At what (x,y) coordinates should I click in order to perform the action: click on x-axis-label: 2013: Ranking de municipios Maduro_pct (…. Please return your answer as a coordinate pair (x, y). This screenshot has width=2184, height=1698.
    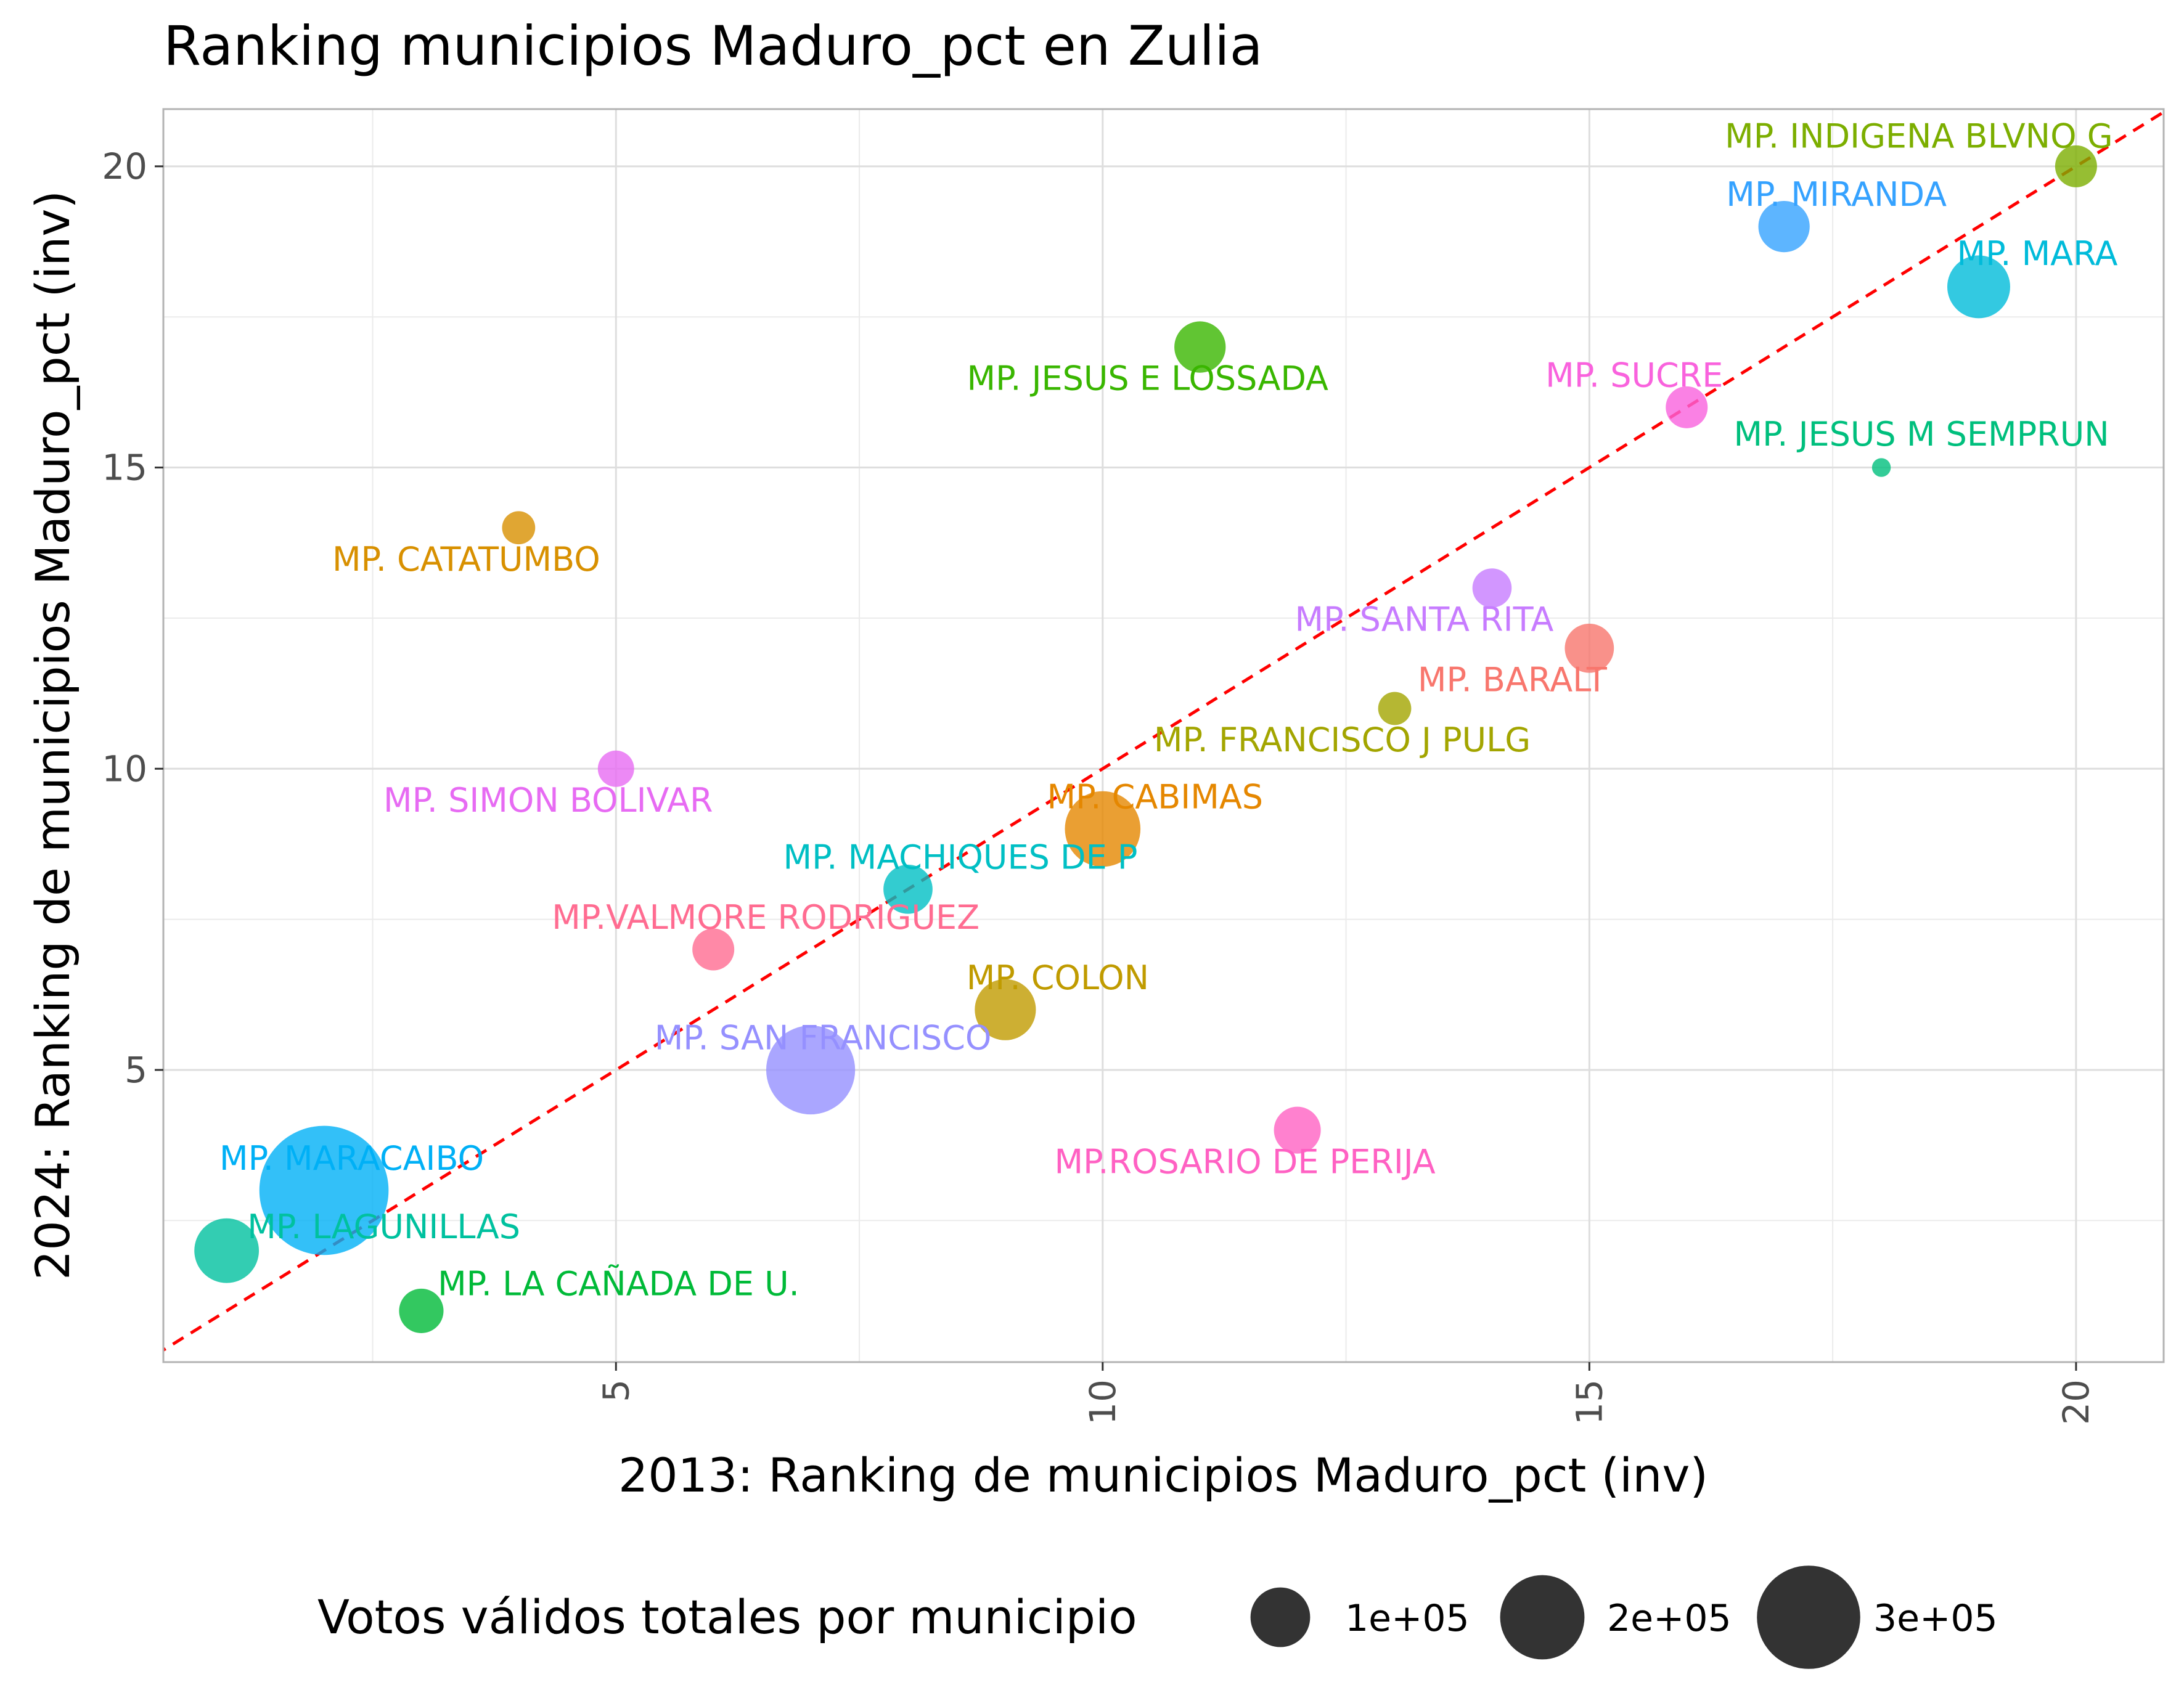
    Looking at the image, I should click on (1163, 1475).